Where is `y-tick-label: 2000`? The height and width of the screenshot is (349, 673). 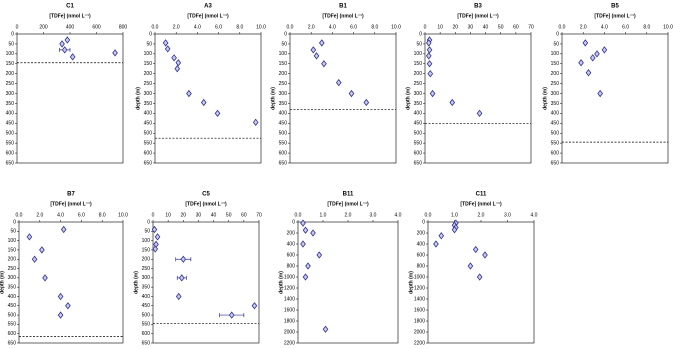
y-tick-label: 2000 is located at coordinates (289, 332).